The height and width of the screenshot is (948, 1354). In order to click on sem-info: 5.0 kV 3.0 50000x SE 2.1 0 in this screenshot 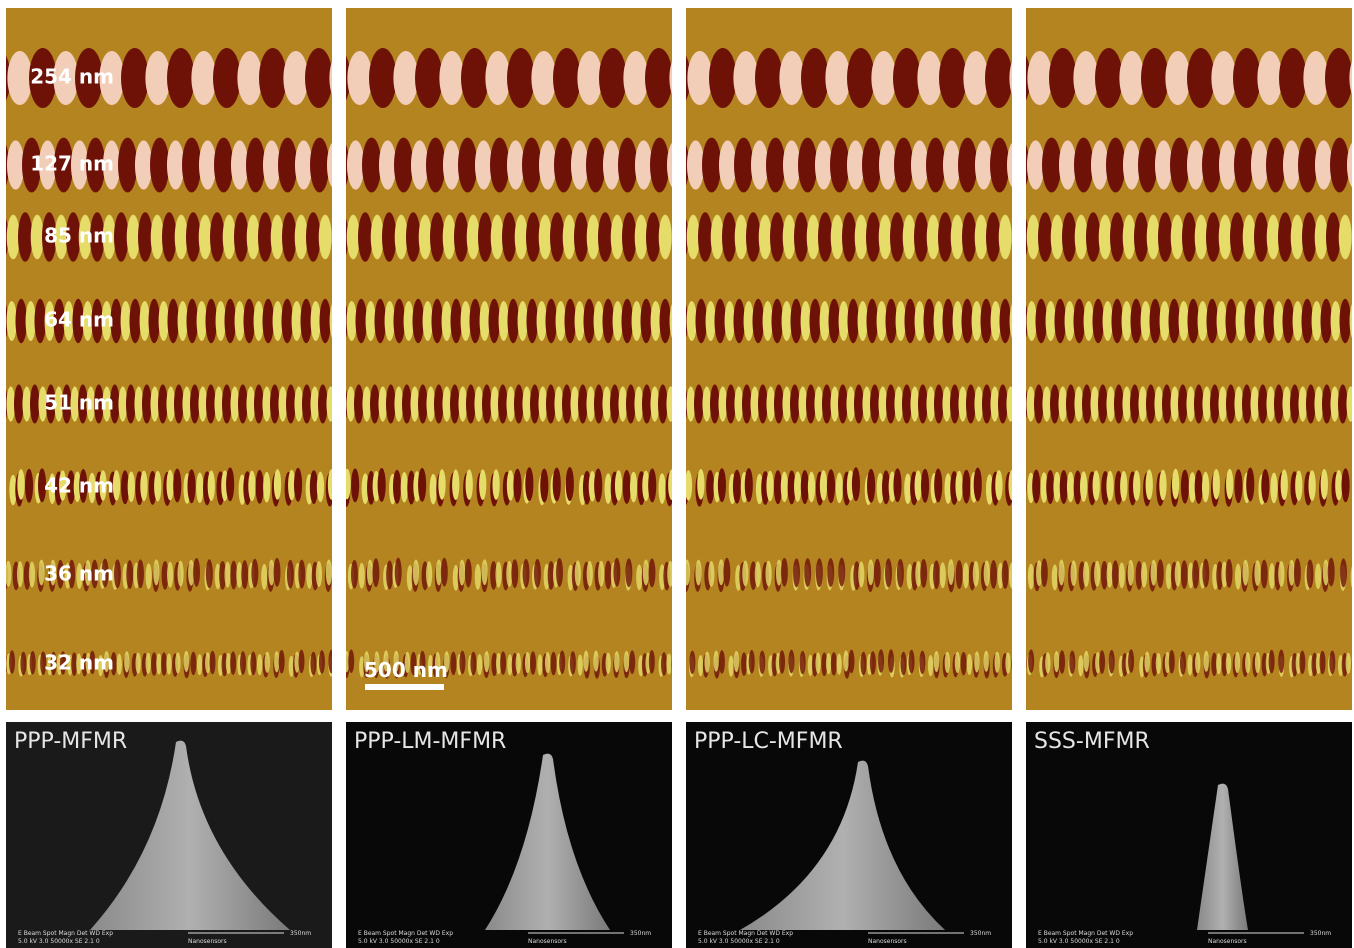, I will do `click(59, 941)`.